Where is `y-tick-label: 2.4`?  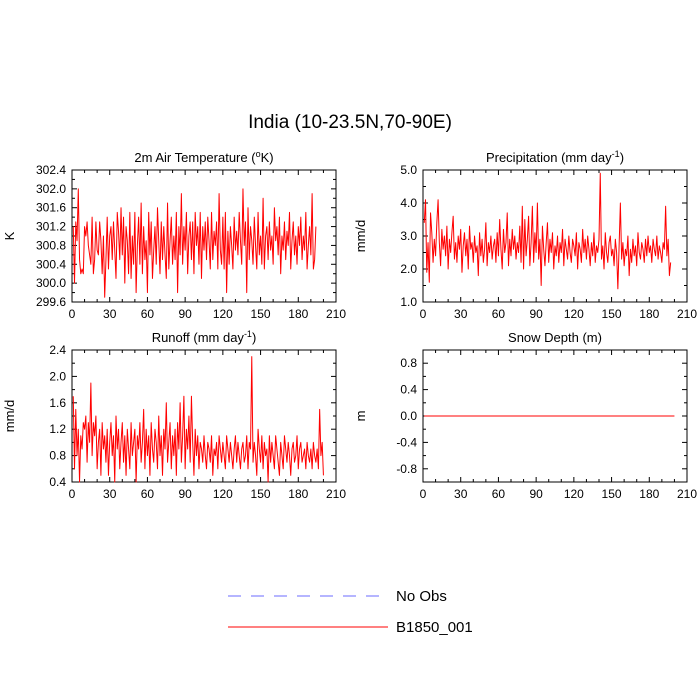
y-tick-label: 2.4 is located at coordinates (57, 350).